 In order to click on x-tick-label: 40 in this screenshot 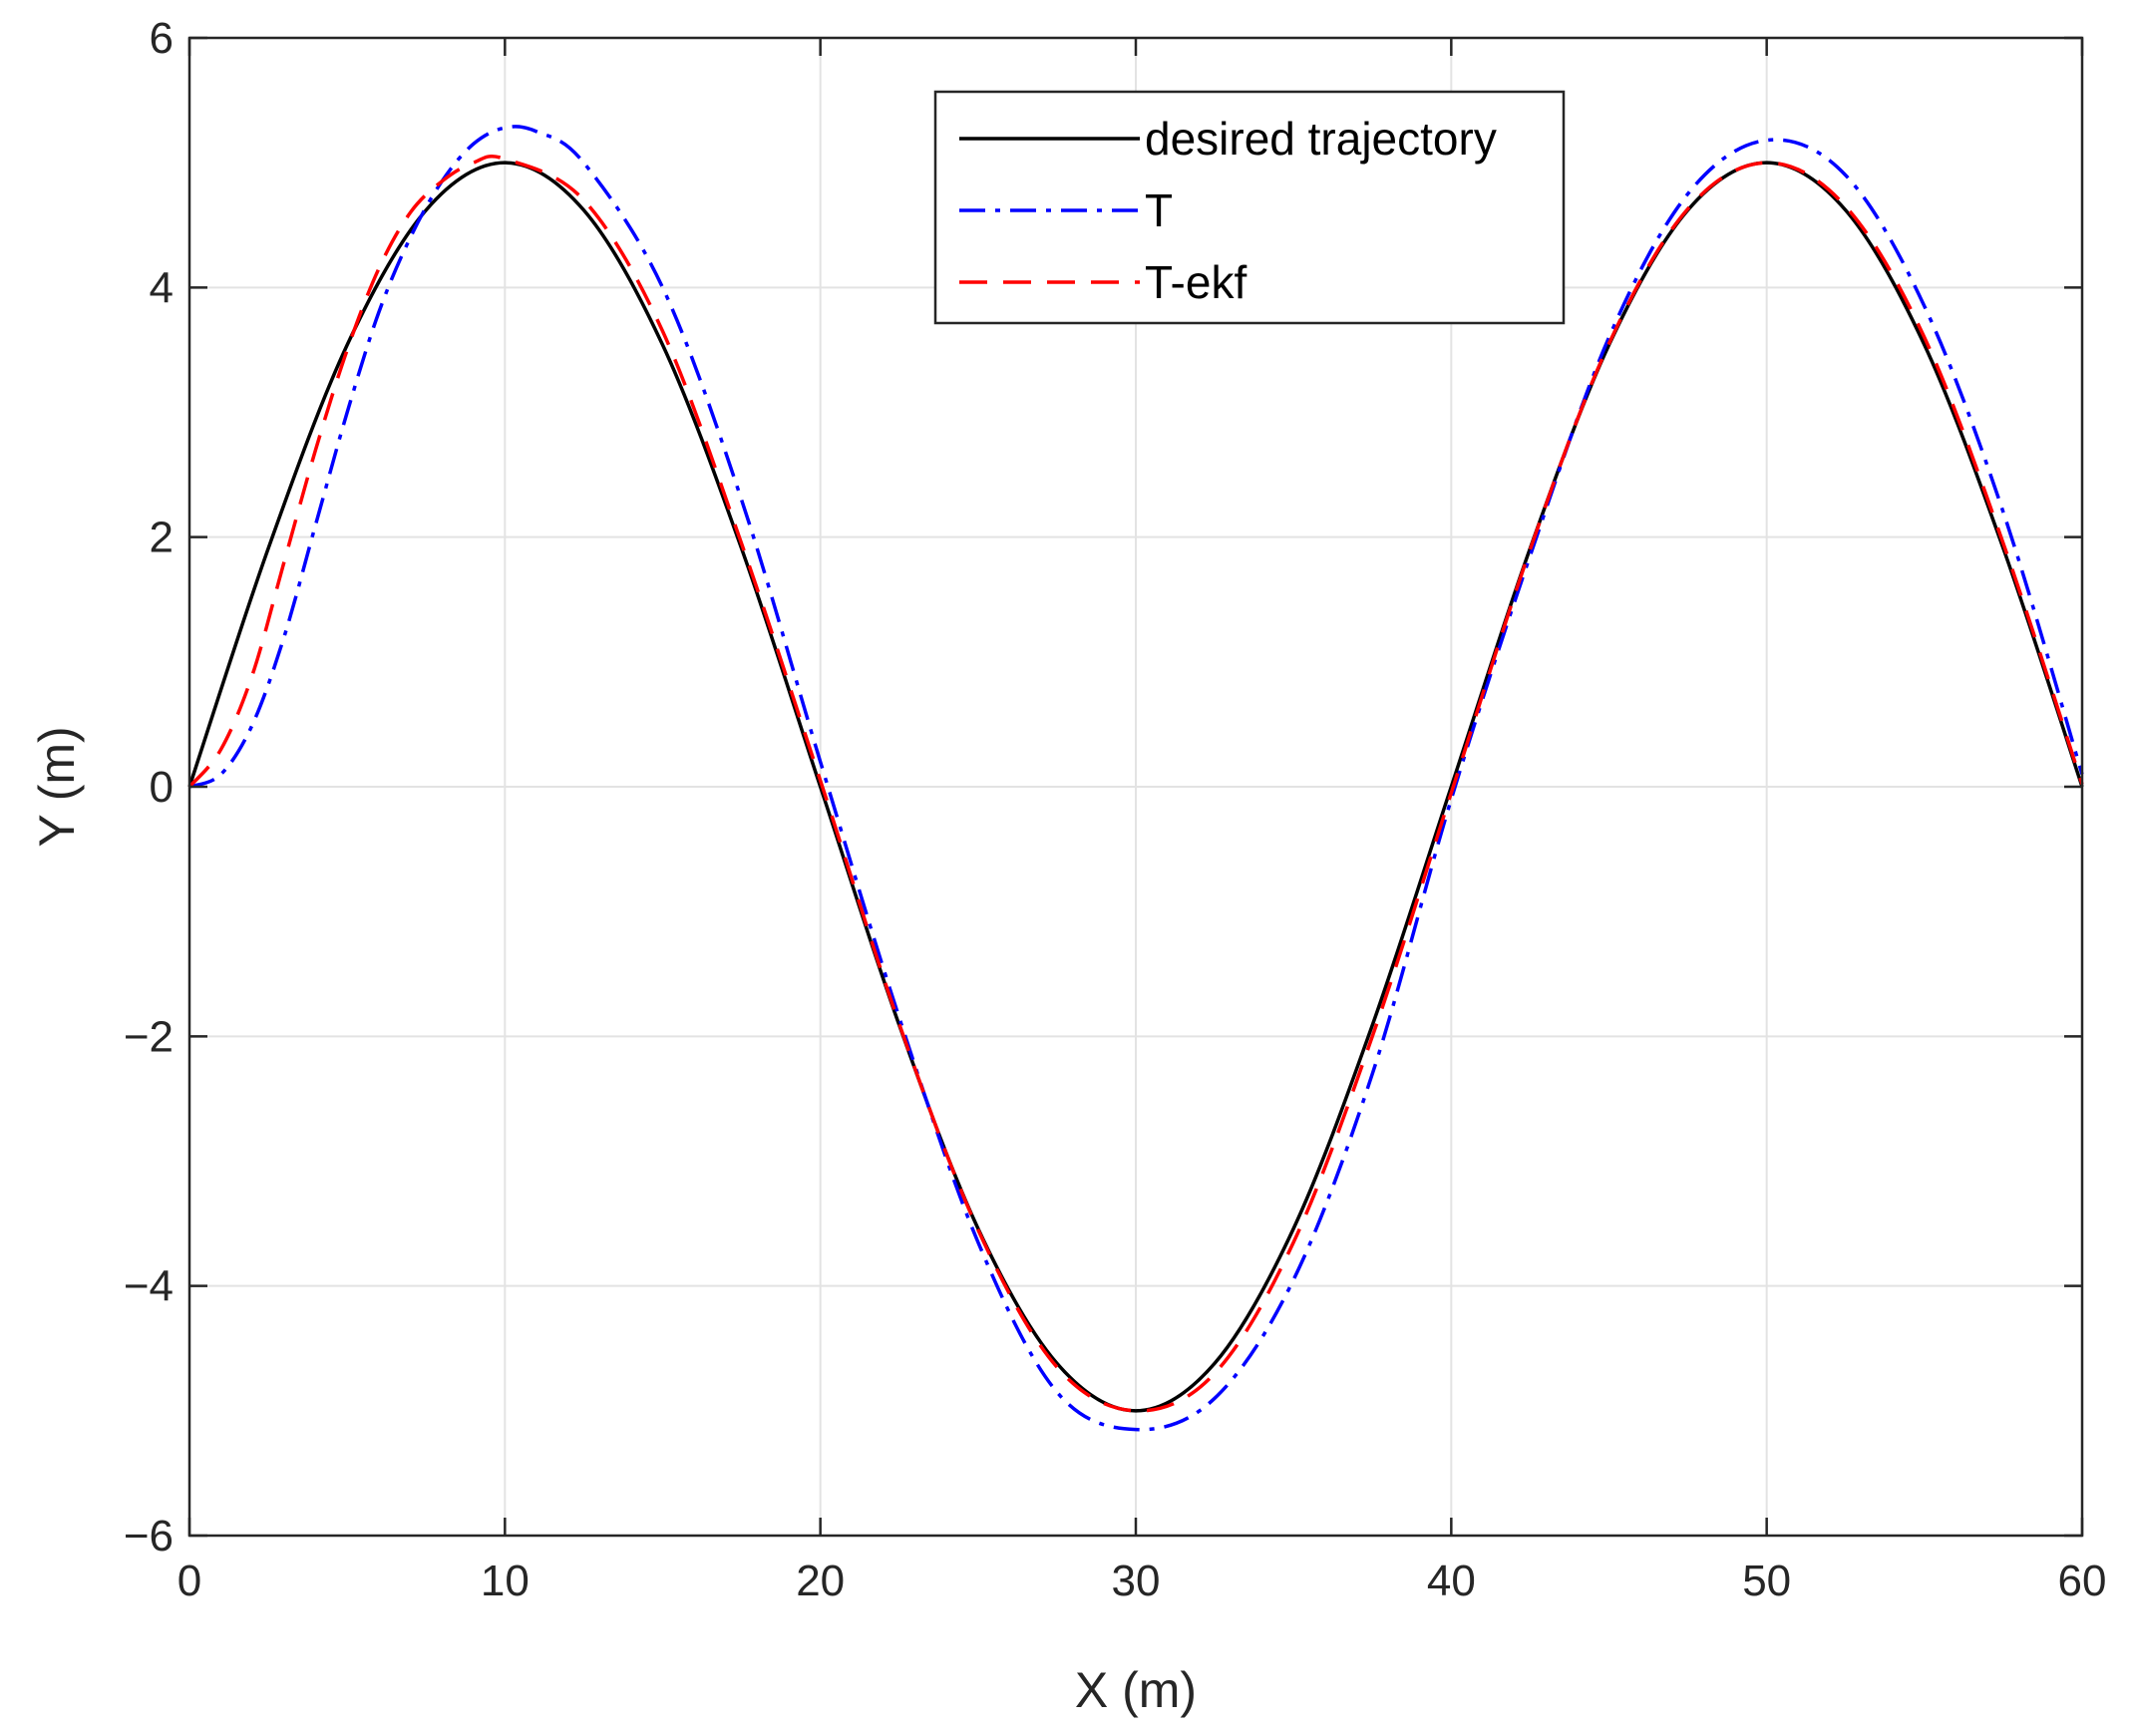, I will do `click(1451, 1581)`.